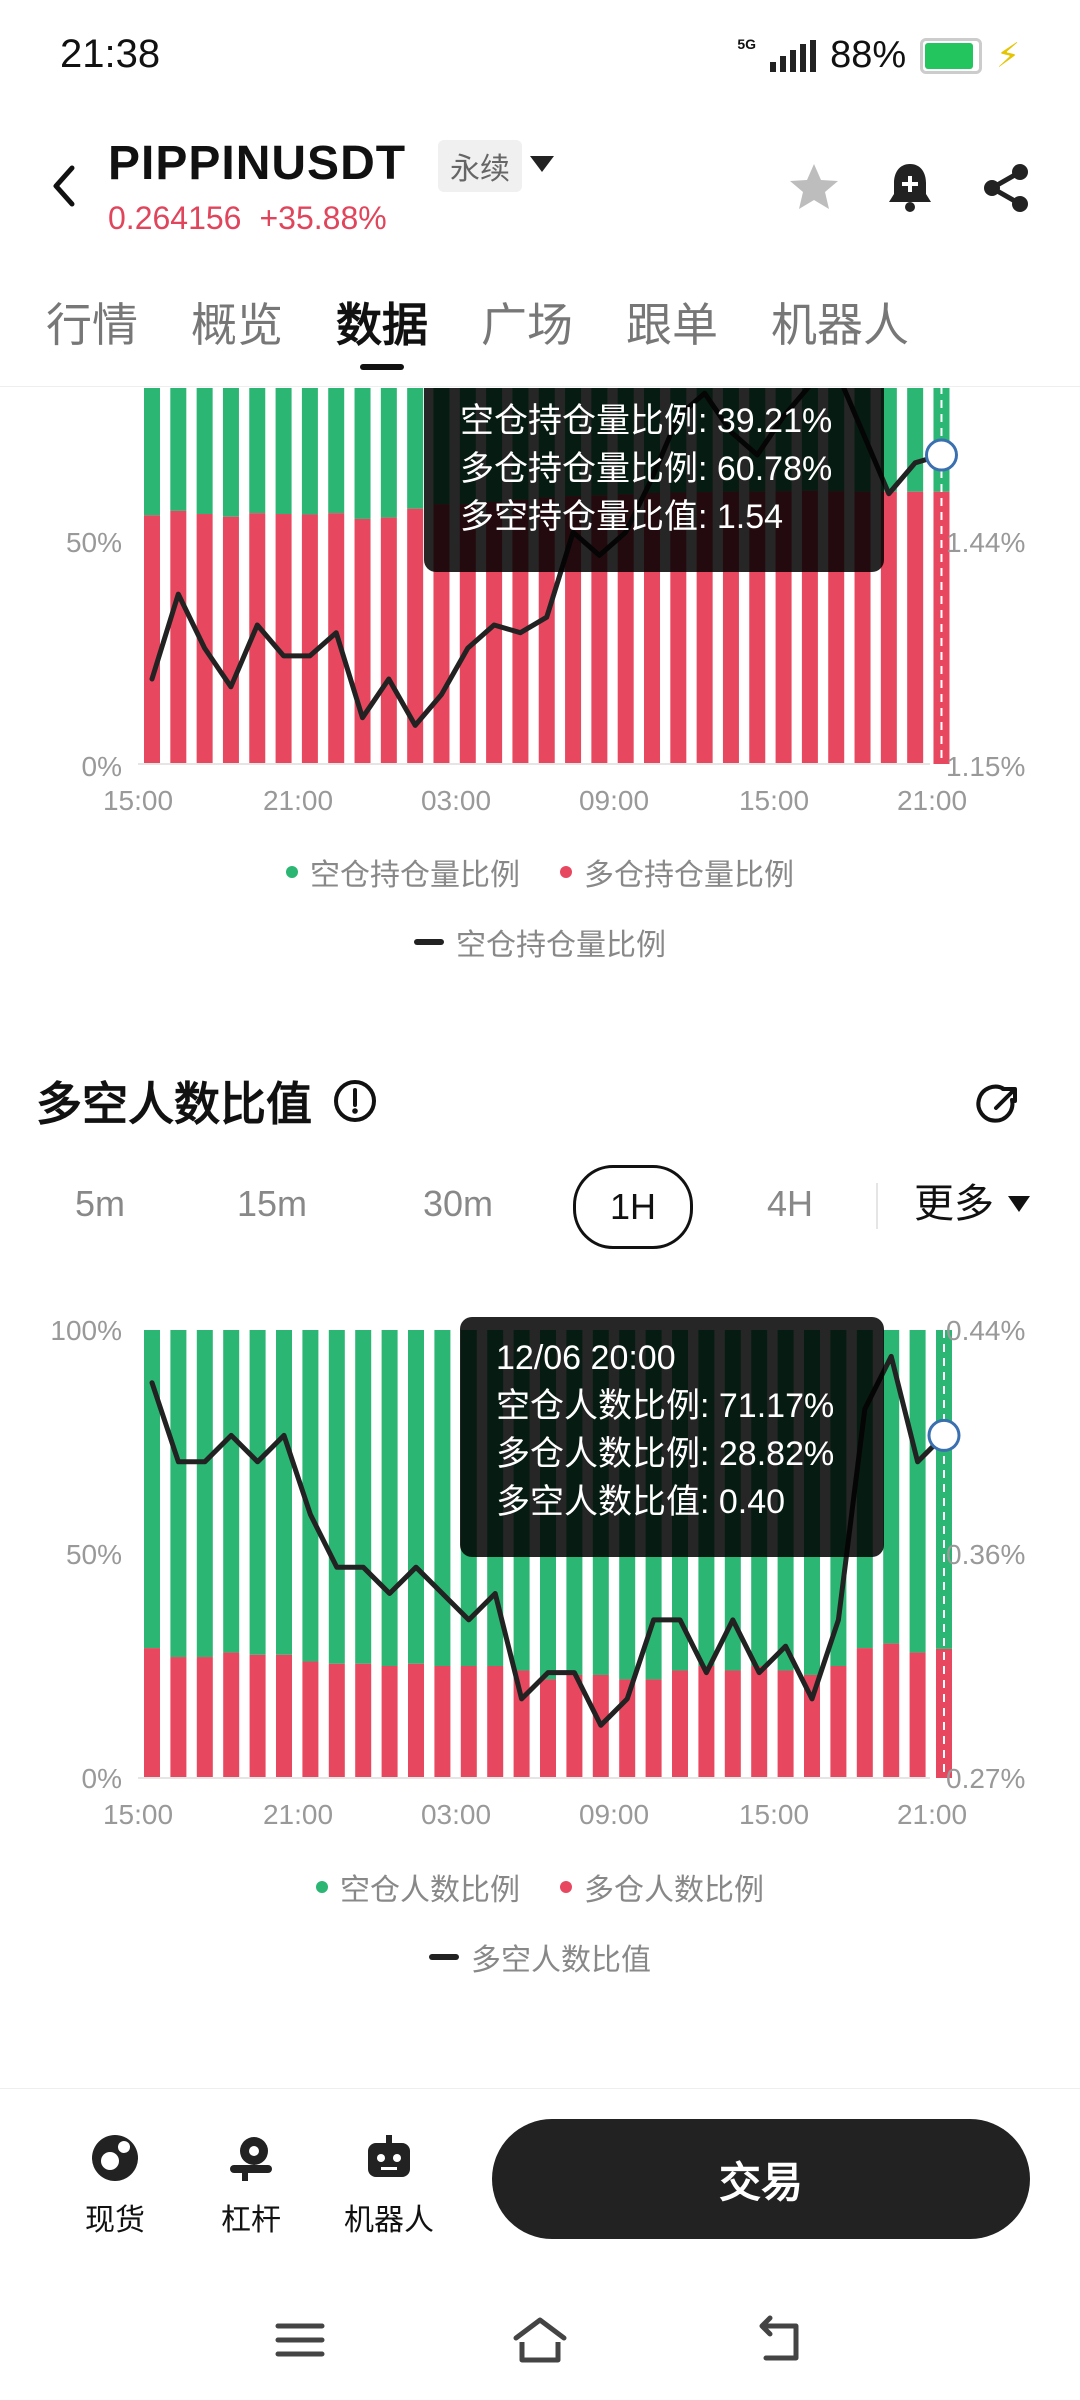 This screenshot has width=1080, height=2400. Describe the element at coordinates (456, 1814) in the screenshot. I see `x-tick-label: 03:00` at that location.